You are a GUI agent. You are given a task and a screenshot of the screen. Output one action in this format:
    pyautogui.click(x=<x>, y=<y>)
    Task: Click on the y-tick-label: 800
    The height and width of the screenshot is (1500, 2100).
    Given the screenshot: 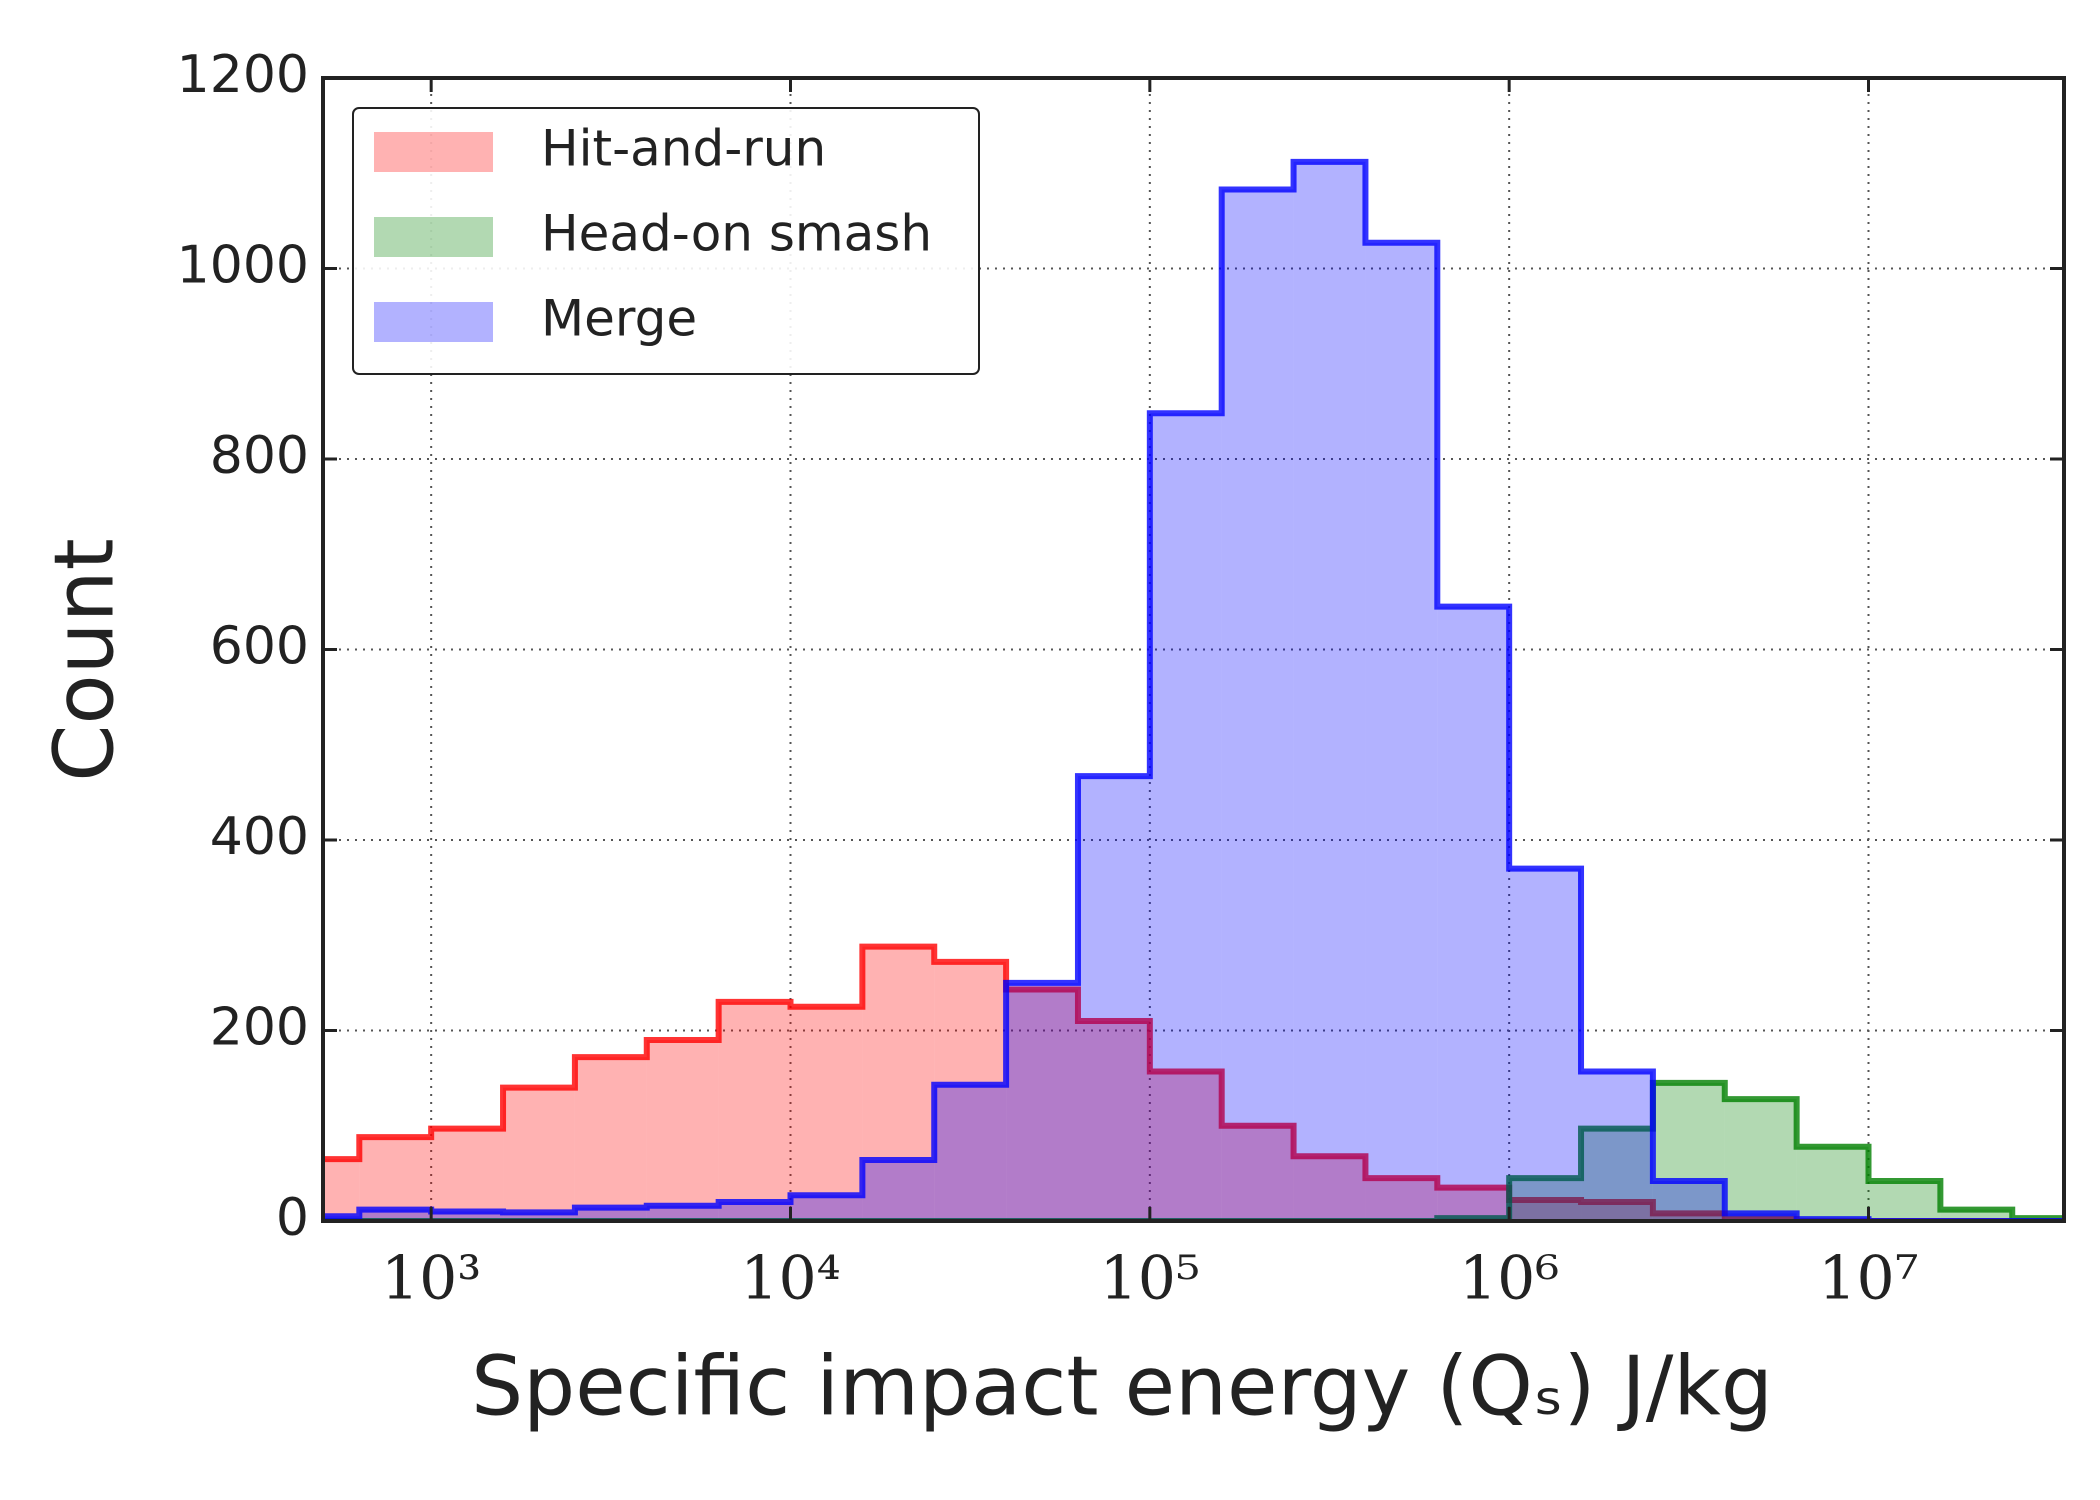 What is the action you would take?
    pyautogui.click(x=259, y=456)
    